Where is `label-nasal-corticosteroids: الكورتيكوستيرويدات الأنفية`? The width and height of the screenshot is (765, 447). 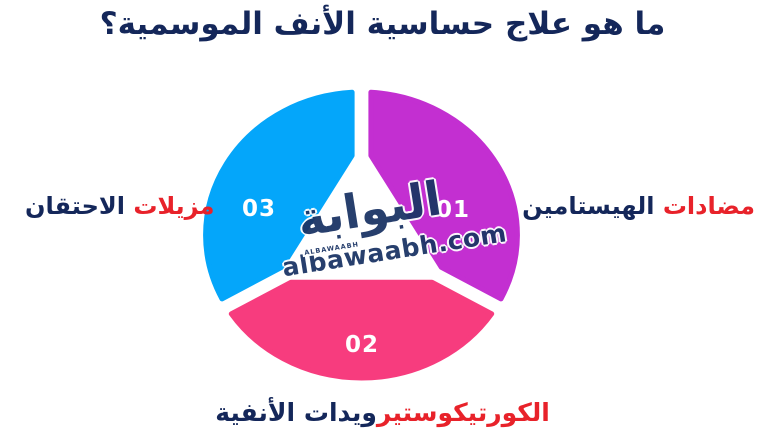 label-nasal-corticosteroids: الكورتيكوستيرويدات الأنفية is located at coordinates (382, 412).